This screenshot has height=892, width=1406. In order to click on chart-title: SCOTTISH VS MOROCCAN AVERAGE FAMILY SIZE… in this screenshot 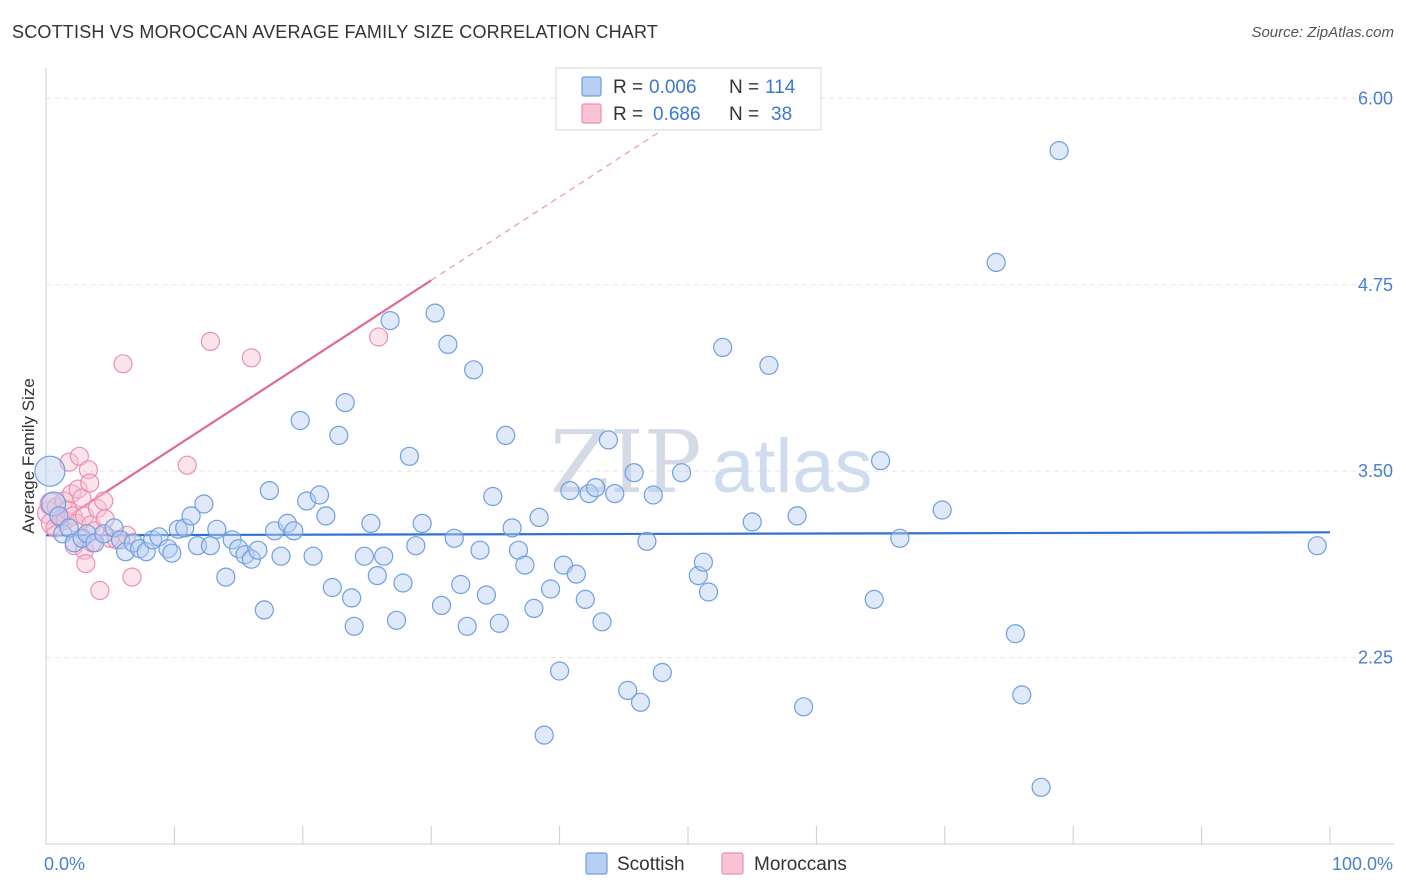, I will do `click(335, 32)`.